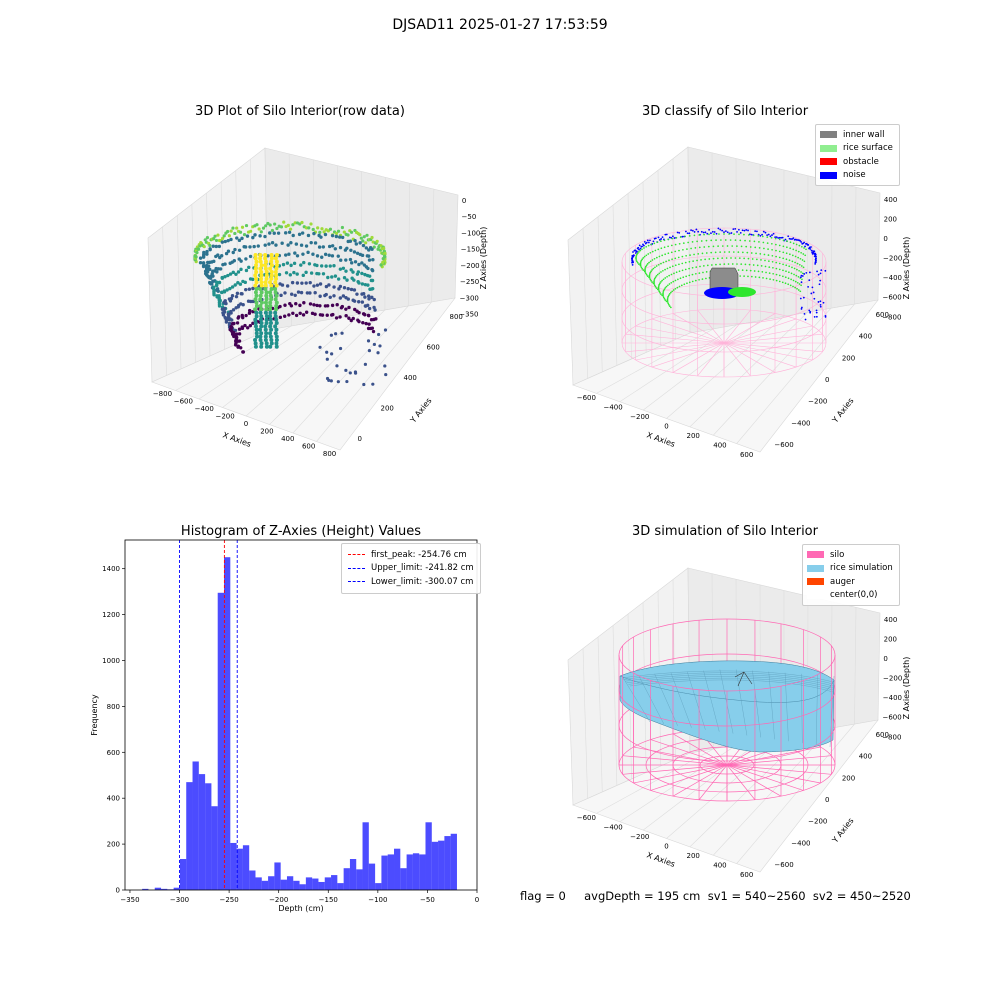 Image resolution: width=1000 pixels, height=1000 pixels. Describe the element at coordinates (783, 445) in the screenshot. I see `y-tick-label: −600` at that location.